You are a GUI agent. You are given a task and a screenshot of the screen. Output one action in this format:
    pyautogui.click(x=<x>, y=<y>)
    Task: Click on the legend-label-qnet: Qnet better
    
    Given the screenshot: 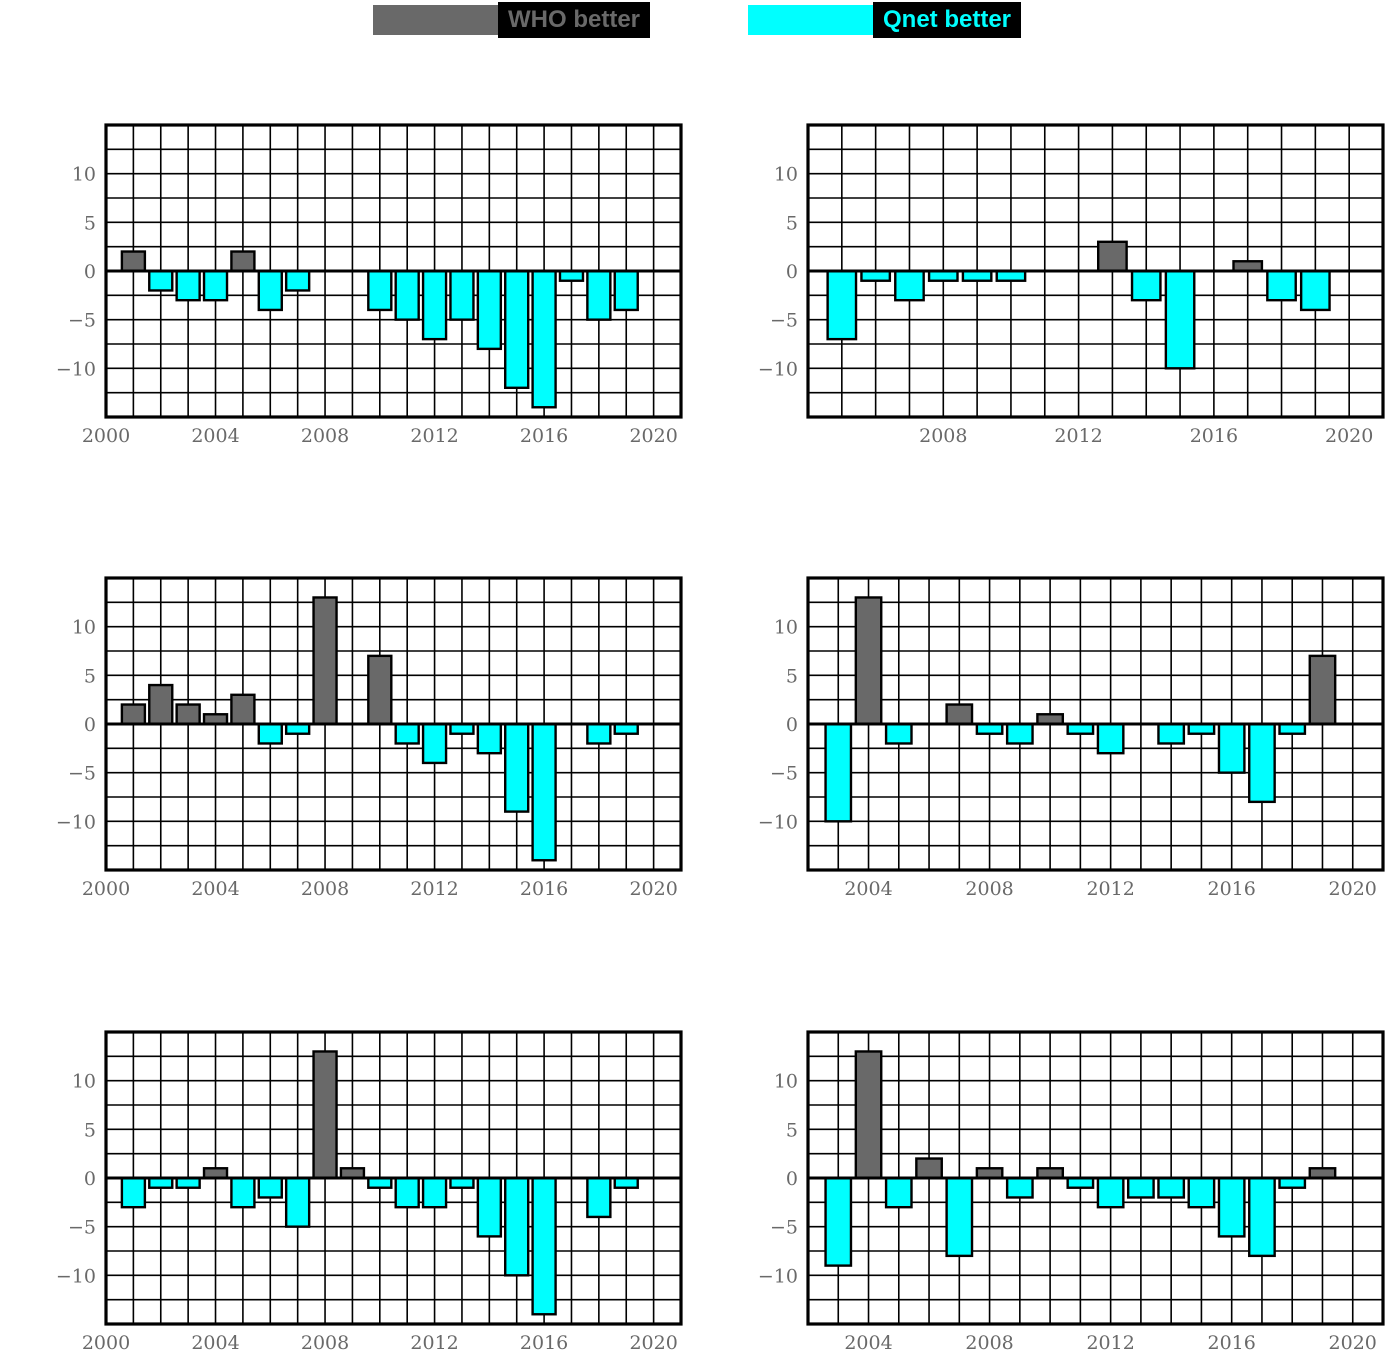 What is the action you would take?
    pyautogui.click(x=947, y=20)
    